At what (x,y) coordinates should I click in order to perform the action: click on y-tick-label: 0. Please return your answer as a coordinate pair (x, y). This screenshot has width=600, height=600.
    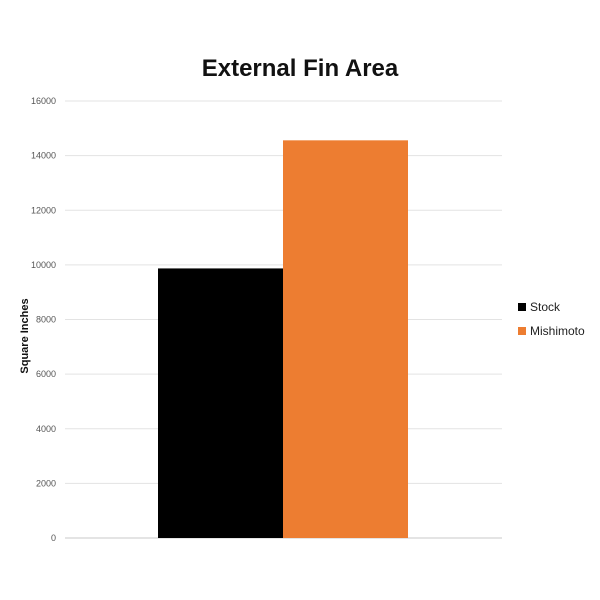
    Looking at the image, I should click on (53, 538).